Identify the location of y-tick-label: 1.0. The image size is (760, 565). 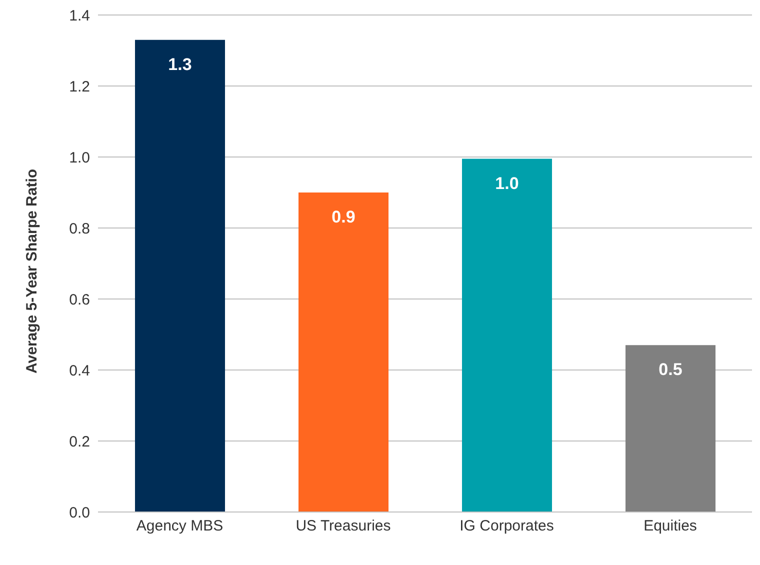
(79, 157).